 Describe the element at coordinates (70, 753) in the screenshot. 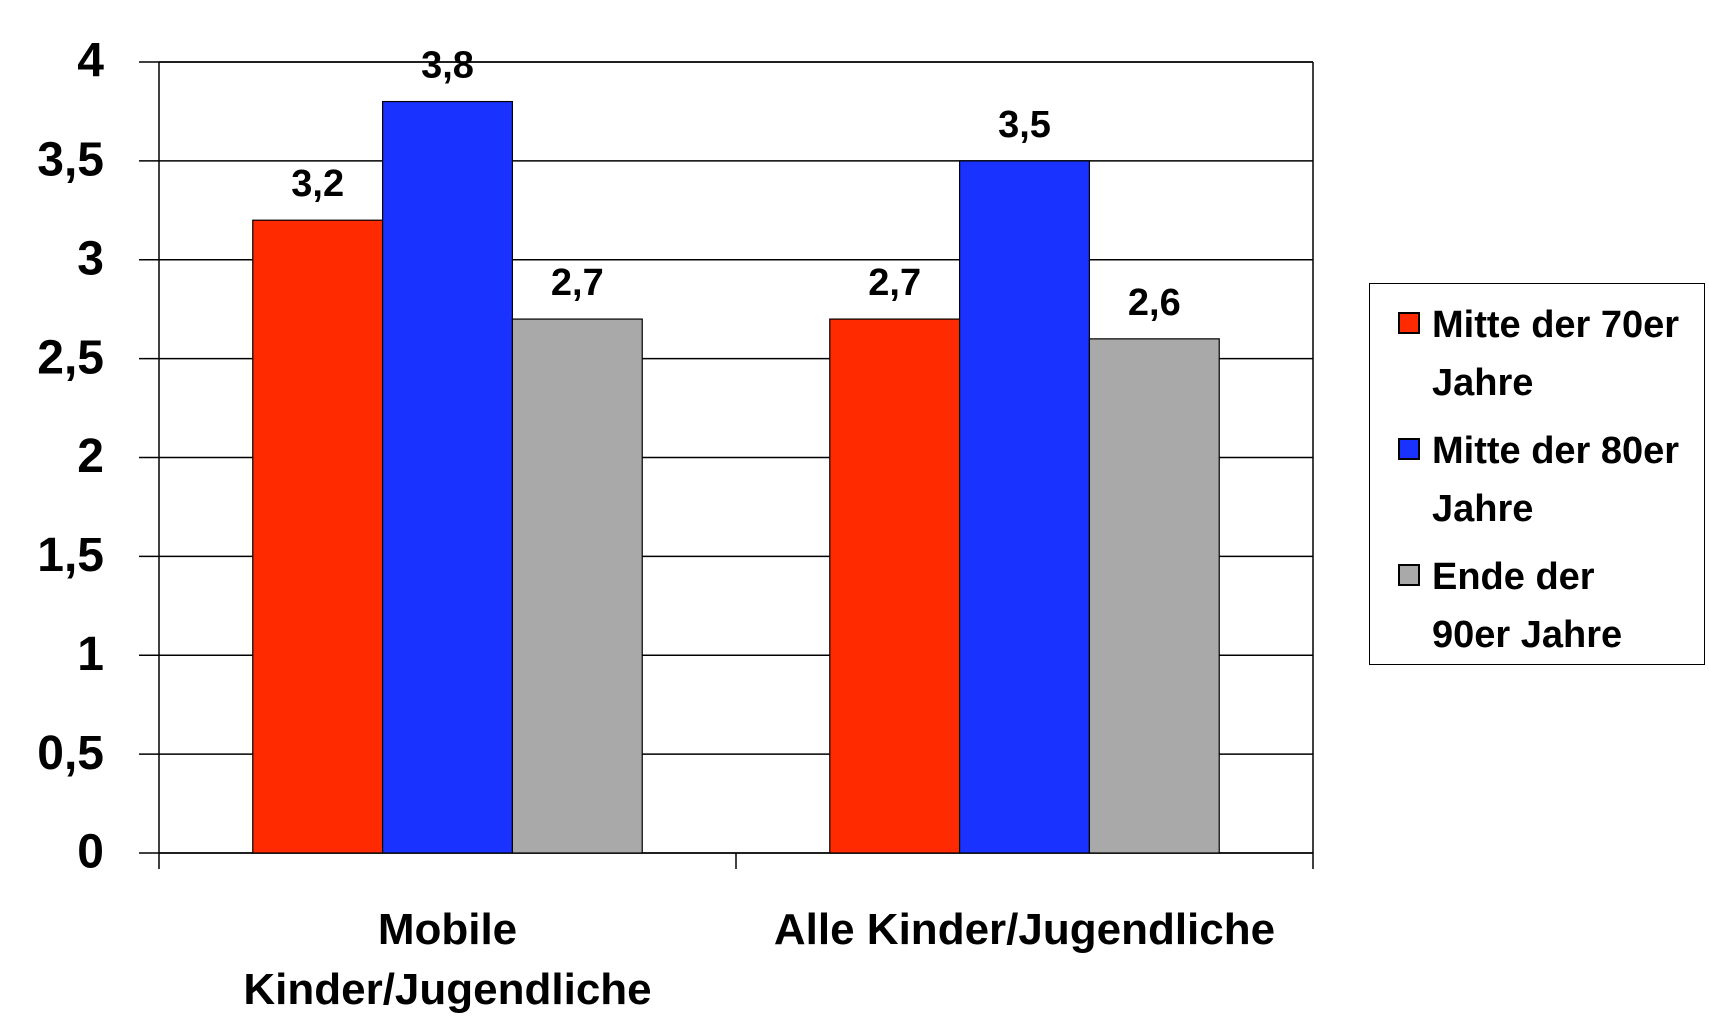

I see `y-tick-label: 0,5` at that location.